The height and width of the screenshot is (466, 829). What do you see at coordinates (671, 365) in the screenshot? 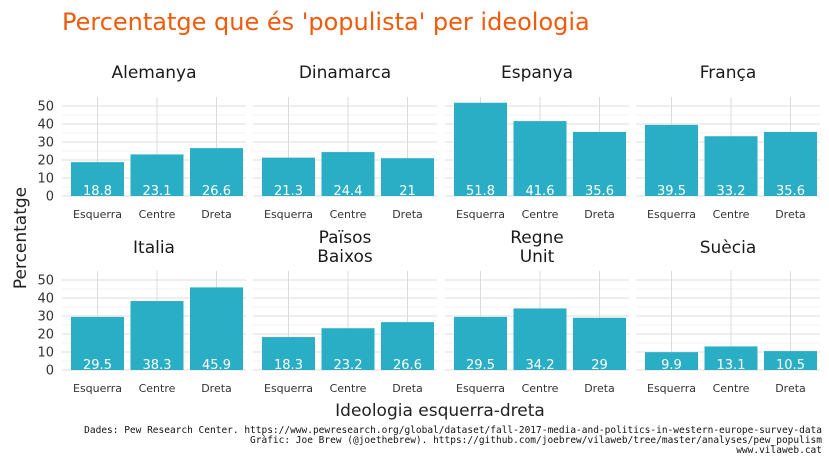
I see `bar-value-label: 9.9` at bounding box center [671, 365].